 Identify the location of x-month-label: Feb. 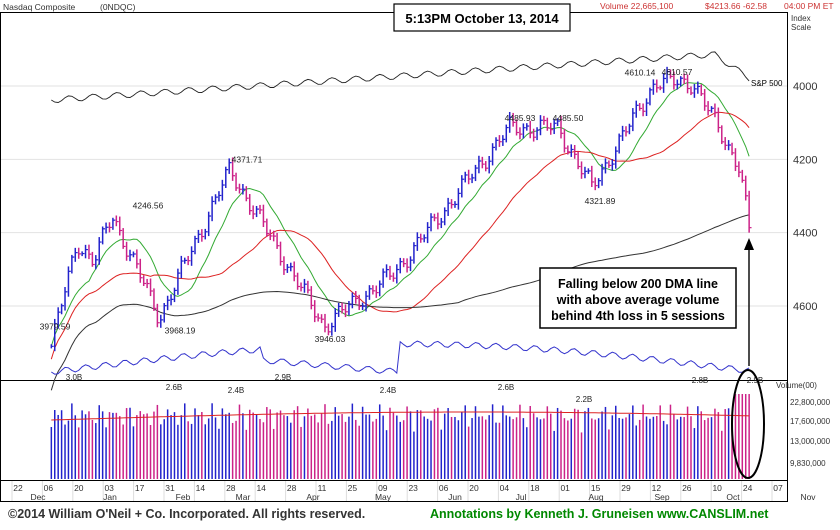
(183, 497).